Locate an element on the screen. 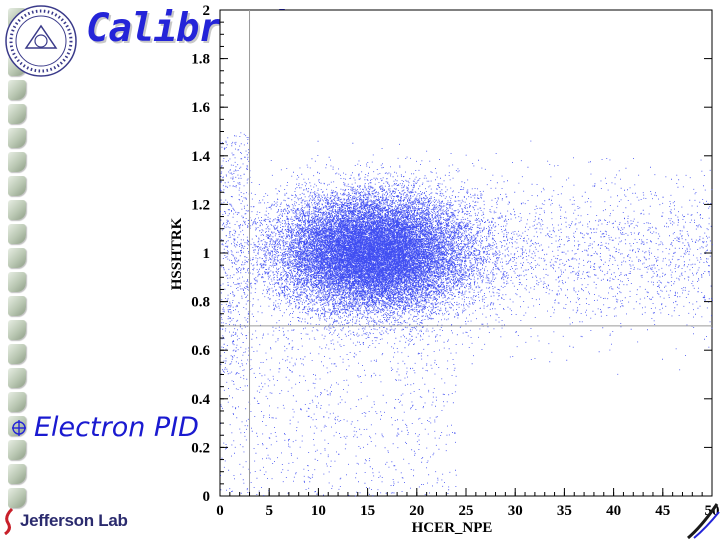  x-tick-label: 35 is located at coordinates (564, 511).